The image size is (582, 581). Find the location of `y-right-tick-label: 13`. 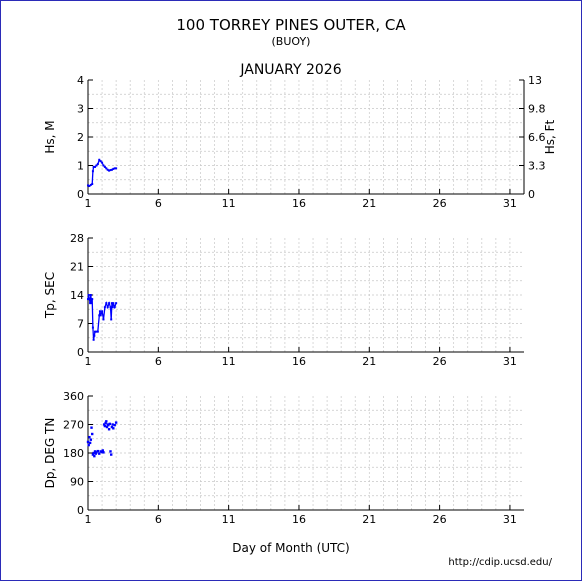

y-right-tick-label: 13 is located at coordinates (535, 80).